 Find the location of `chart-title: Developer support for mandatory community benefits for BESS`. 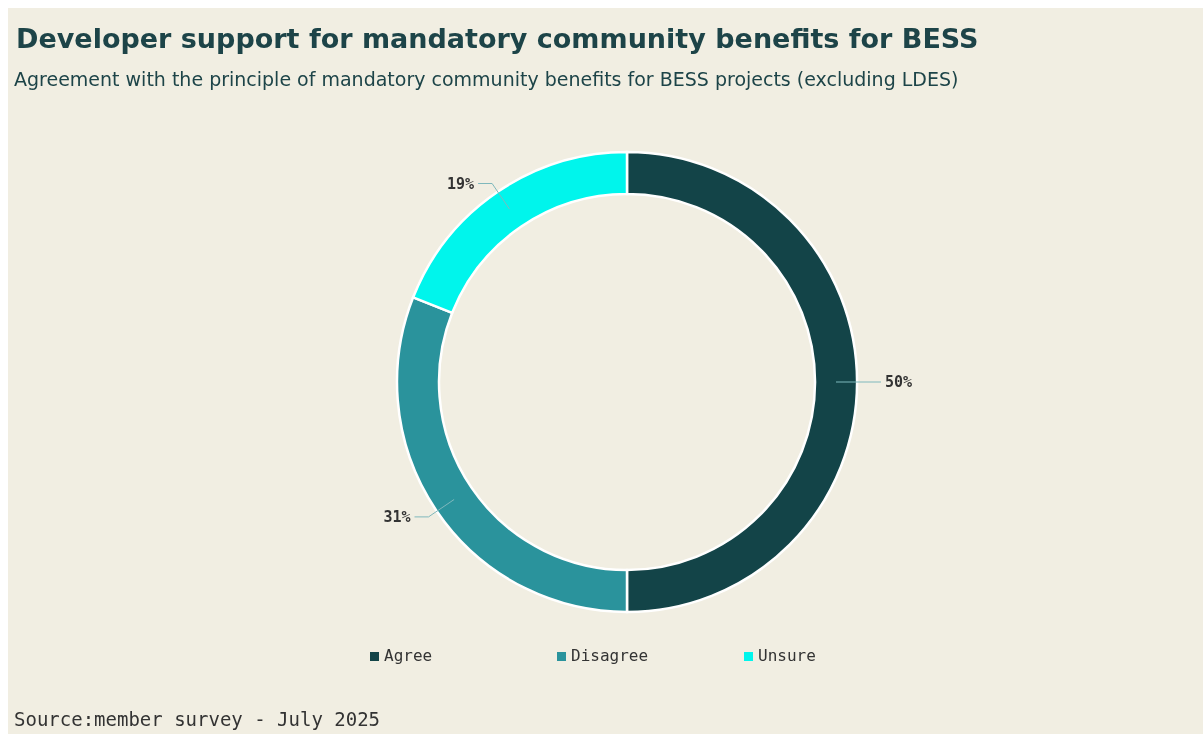

chart-title: Developer support for mandatory community benefits for BESS is located at coordinates (497, 38).